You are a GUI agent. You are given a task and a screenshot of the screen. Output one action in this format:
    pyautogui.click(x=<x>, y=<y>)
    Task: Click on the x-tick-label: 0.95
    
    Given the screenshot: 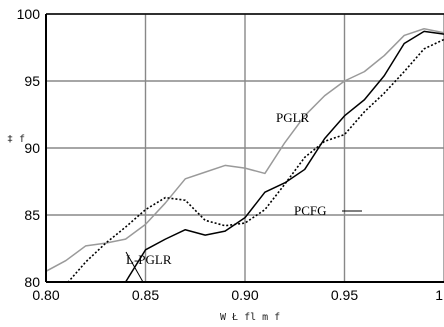 What is the action you would take?
    pyautogui.click(x=344, y=295)
    